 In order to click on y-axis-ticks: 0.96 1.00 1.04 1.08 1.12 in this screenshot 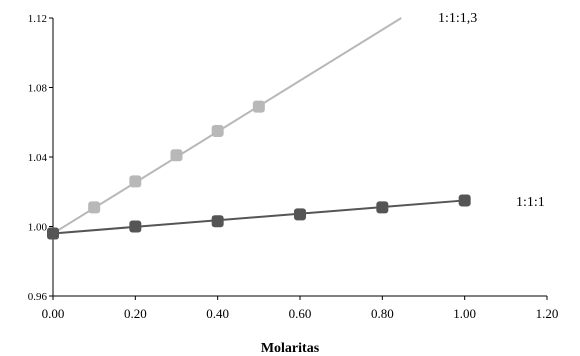, I will do `click(40, 158)`.